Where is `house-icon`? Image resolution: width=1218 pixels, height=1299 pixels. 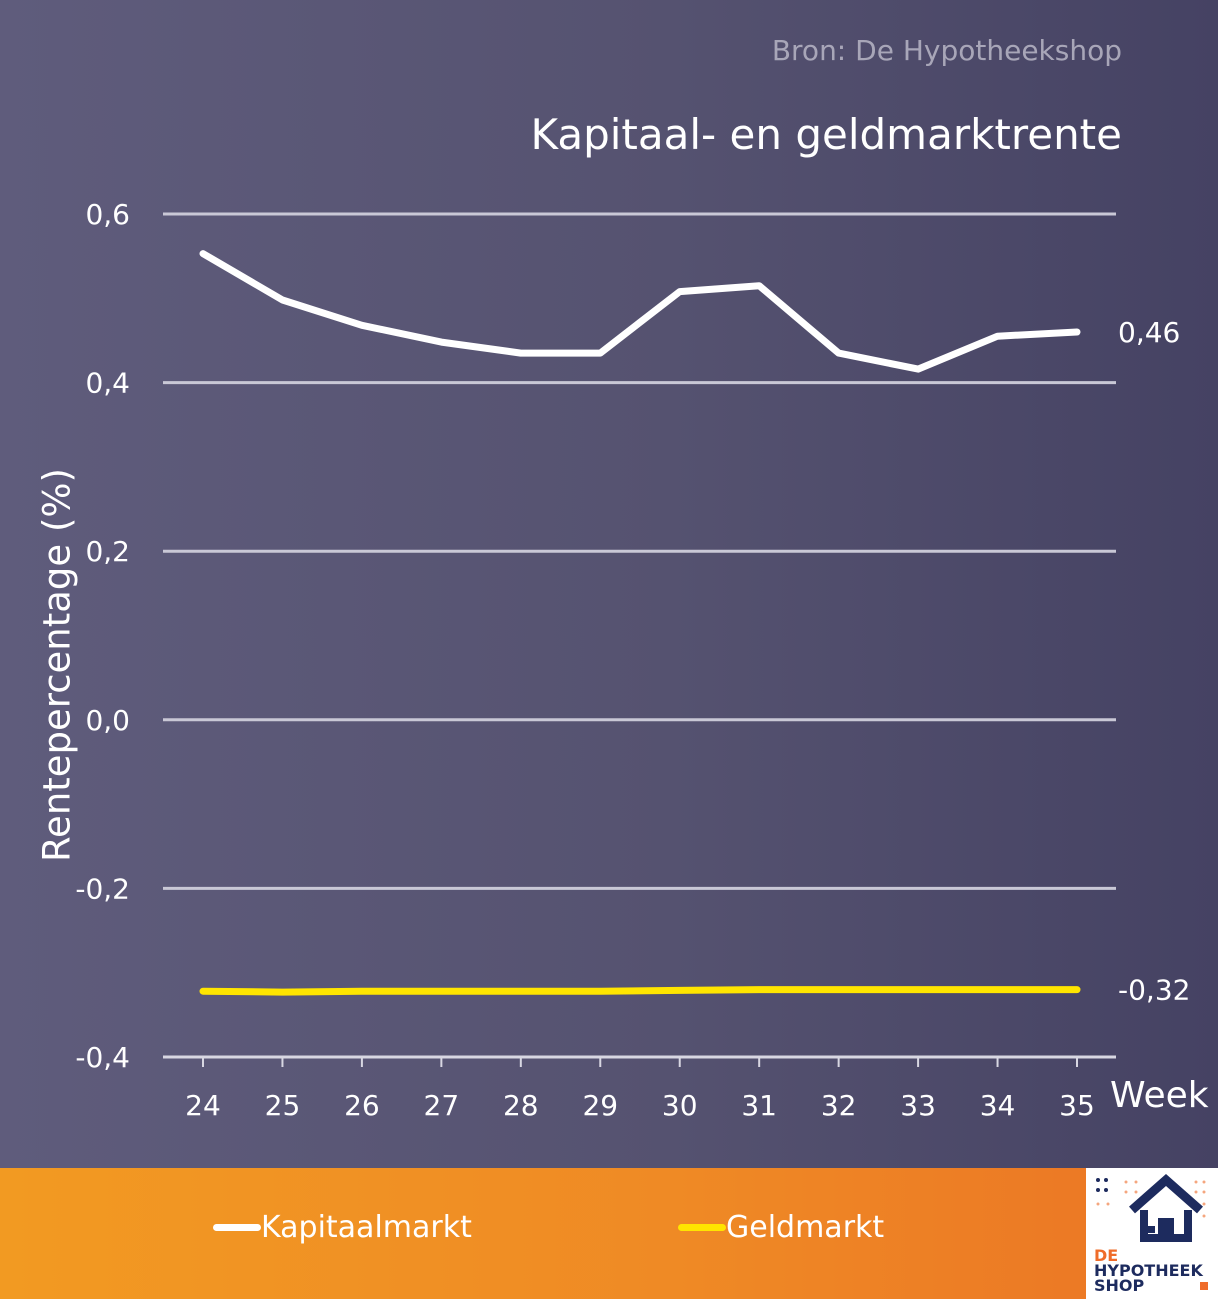 house-icon is located at coordinates (1166, 1208).